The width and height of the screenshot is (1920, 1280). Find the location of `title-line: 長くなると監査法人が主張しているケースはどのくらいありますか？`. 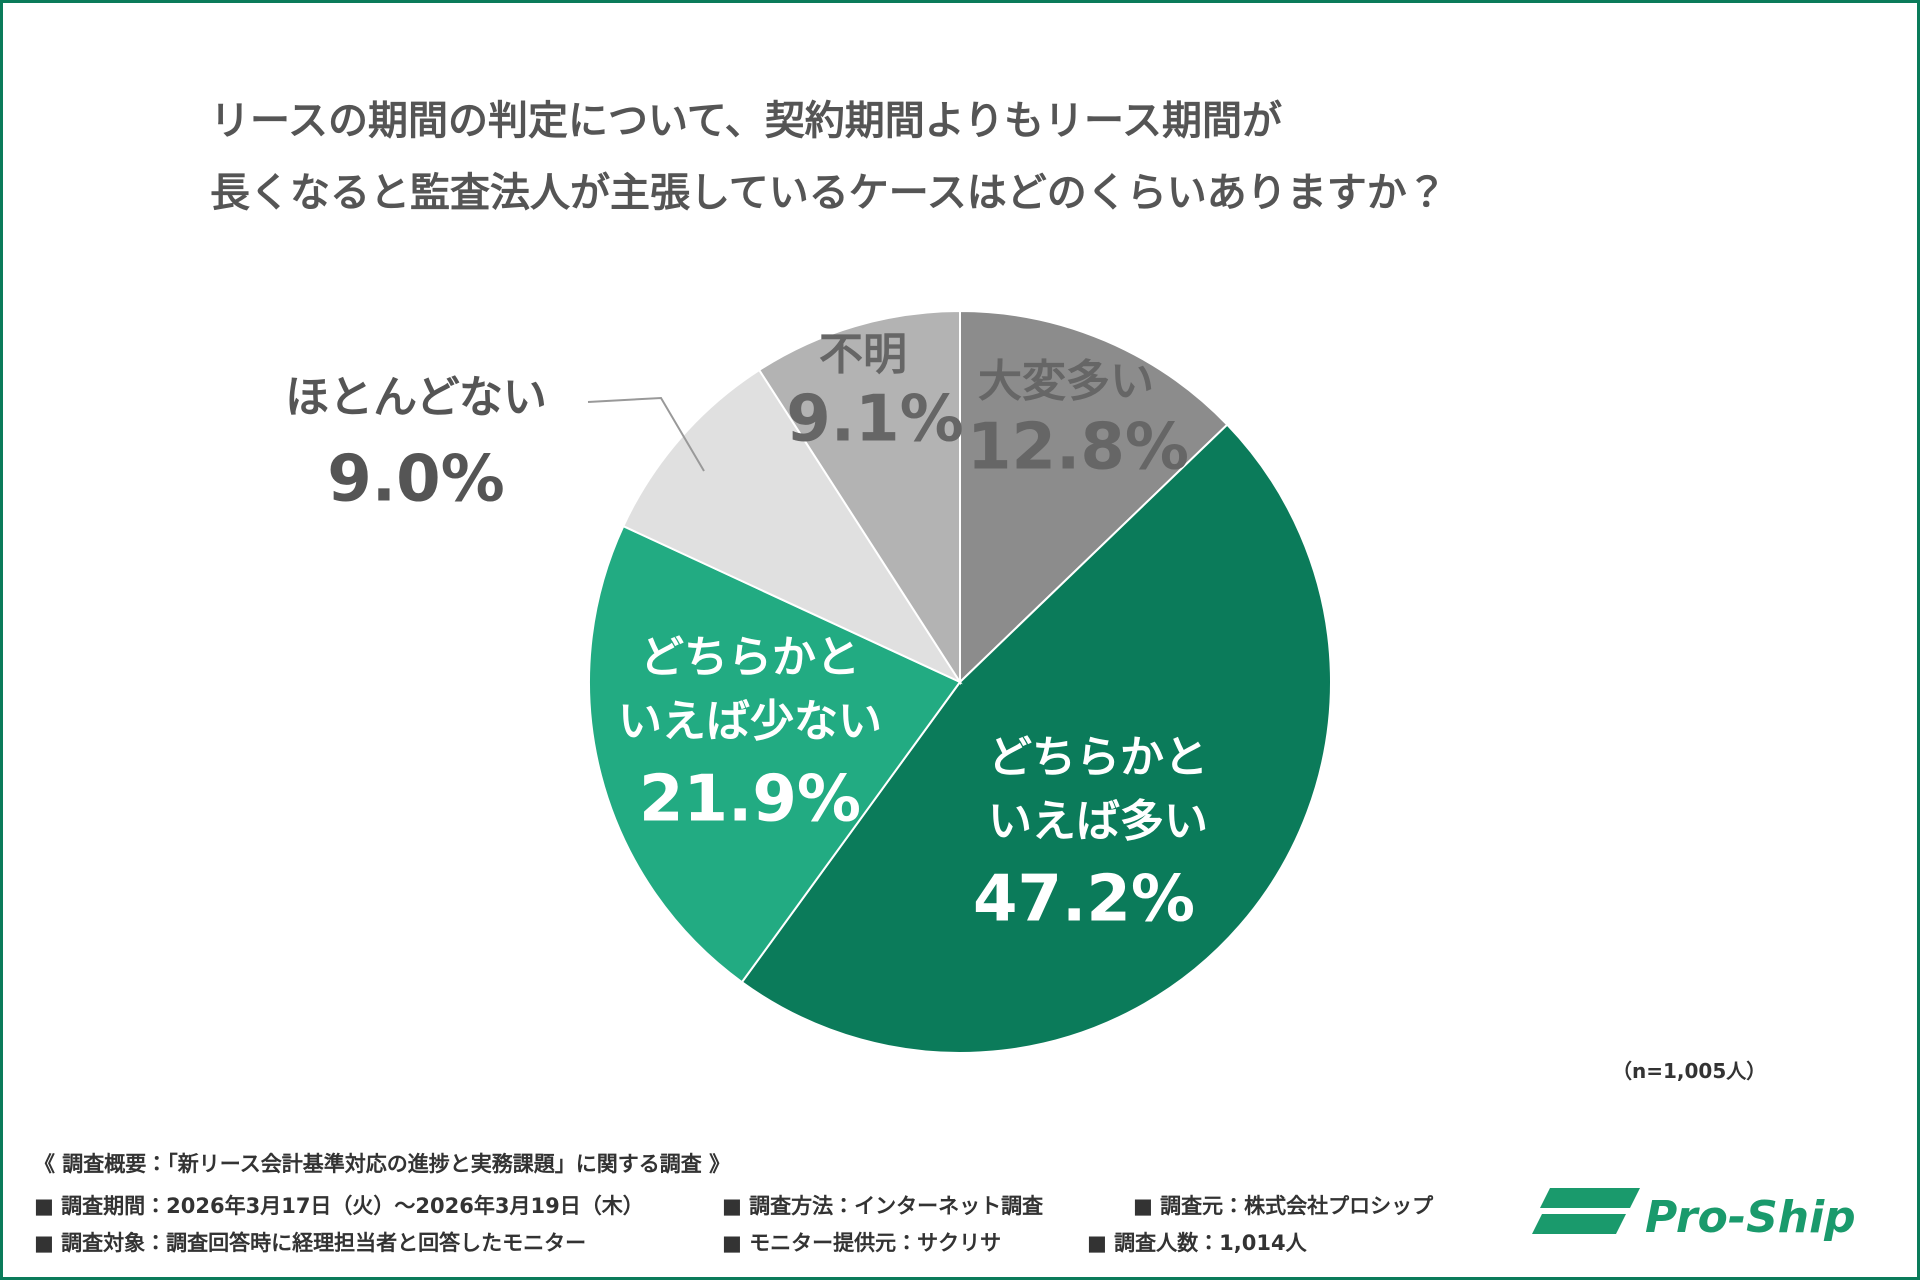

title-line: 長くなると監査法人が主張しているケースはどのくらいありますか？ is located at coordinates (828, 193).